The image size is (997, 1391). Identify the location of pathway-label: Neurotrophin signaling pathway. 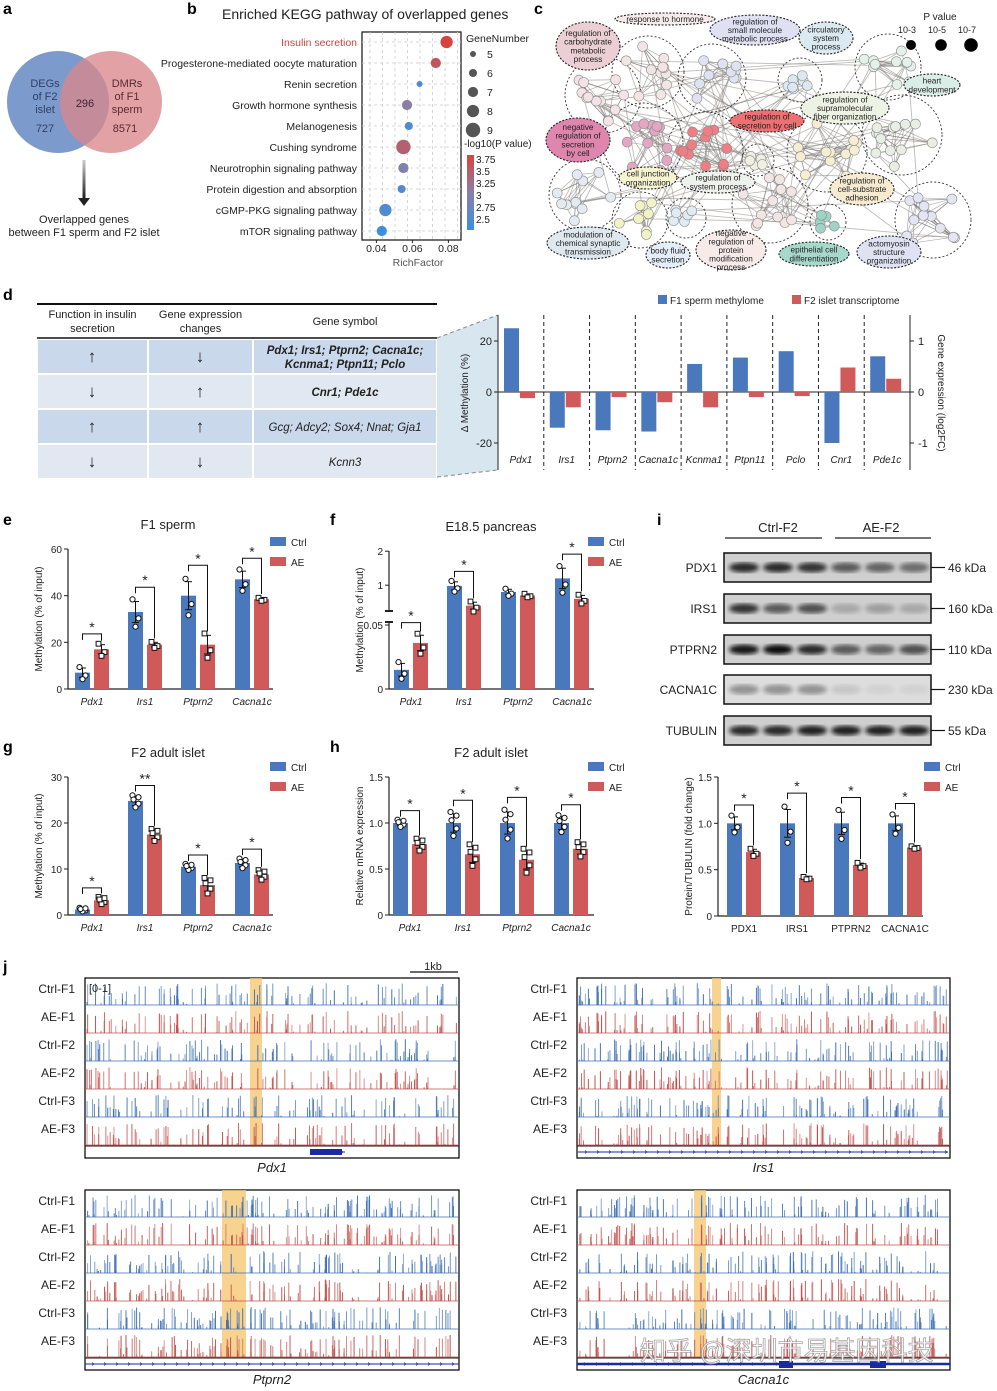
(284, 169).